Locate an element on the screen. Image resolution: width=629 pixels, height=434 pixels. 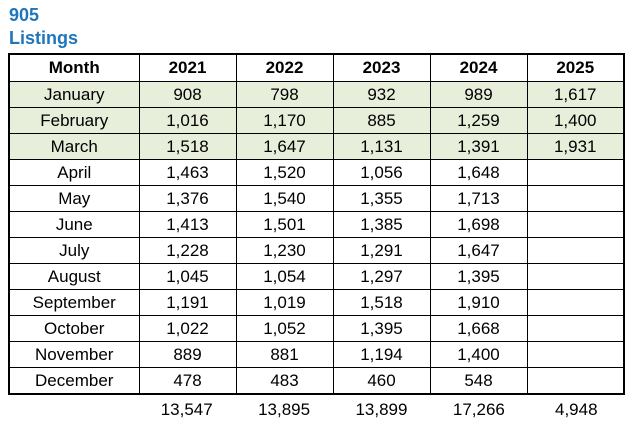
table-row: November 889 881 1,194 1,400 is located at coordinates (316, 354).